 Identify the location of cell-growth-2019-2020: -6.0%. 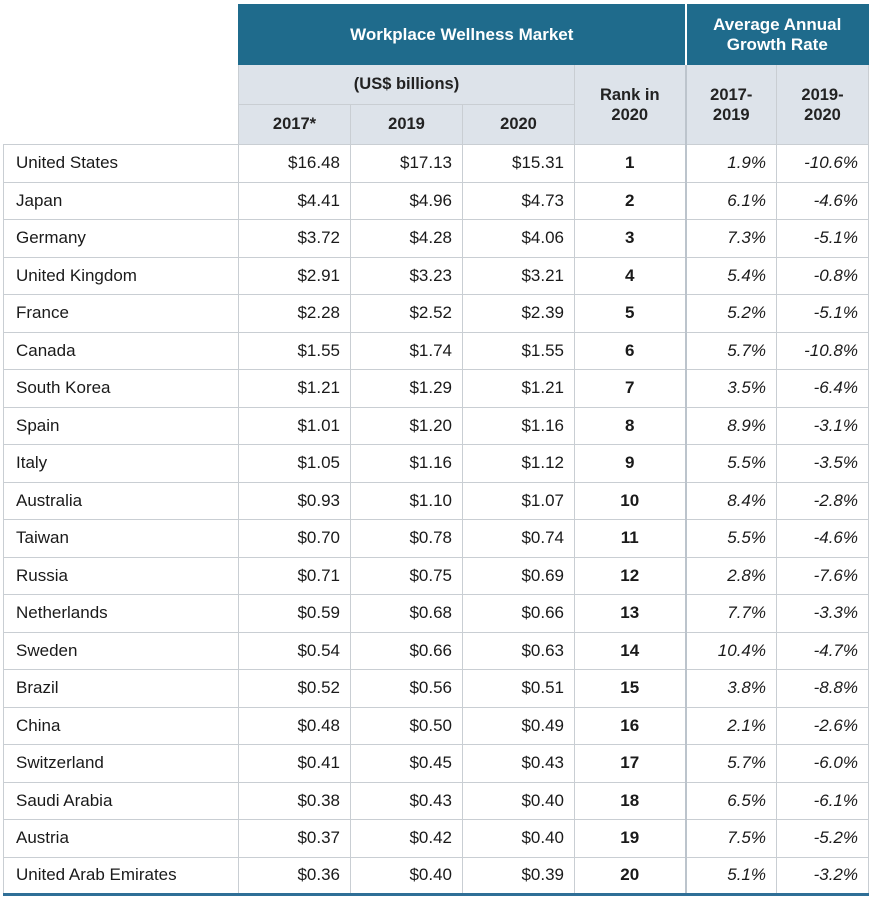
(822, 763).